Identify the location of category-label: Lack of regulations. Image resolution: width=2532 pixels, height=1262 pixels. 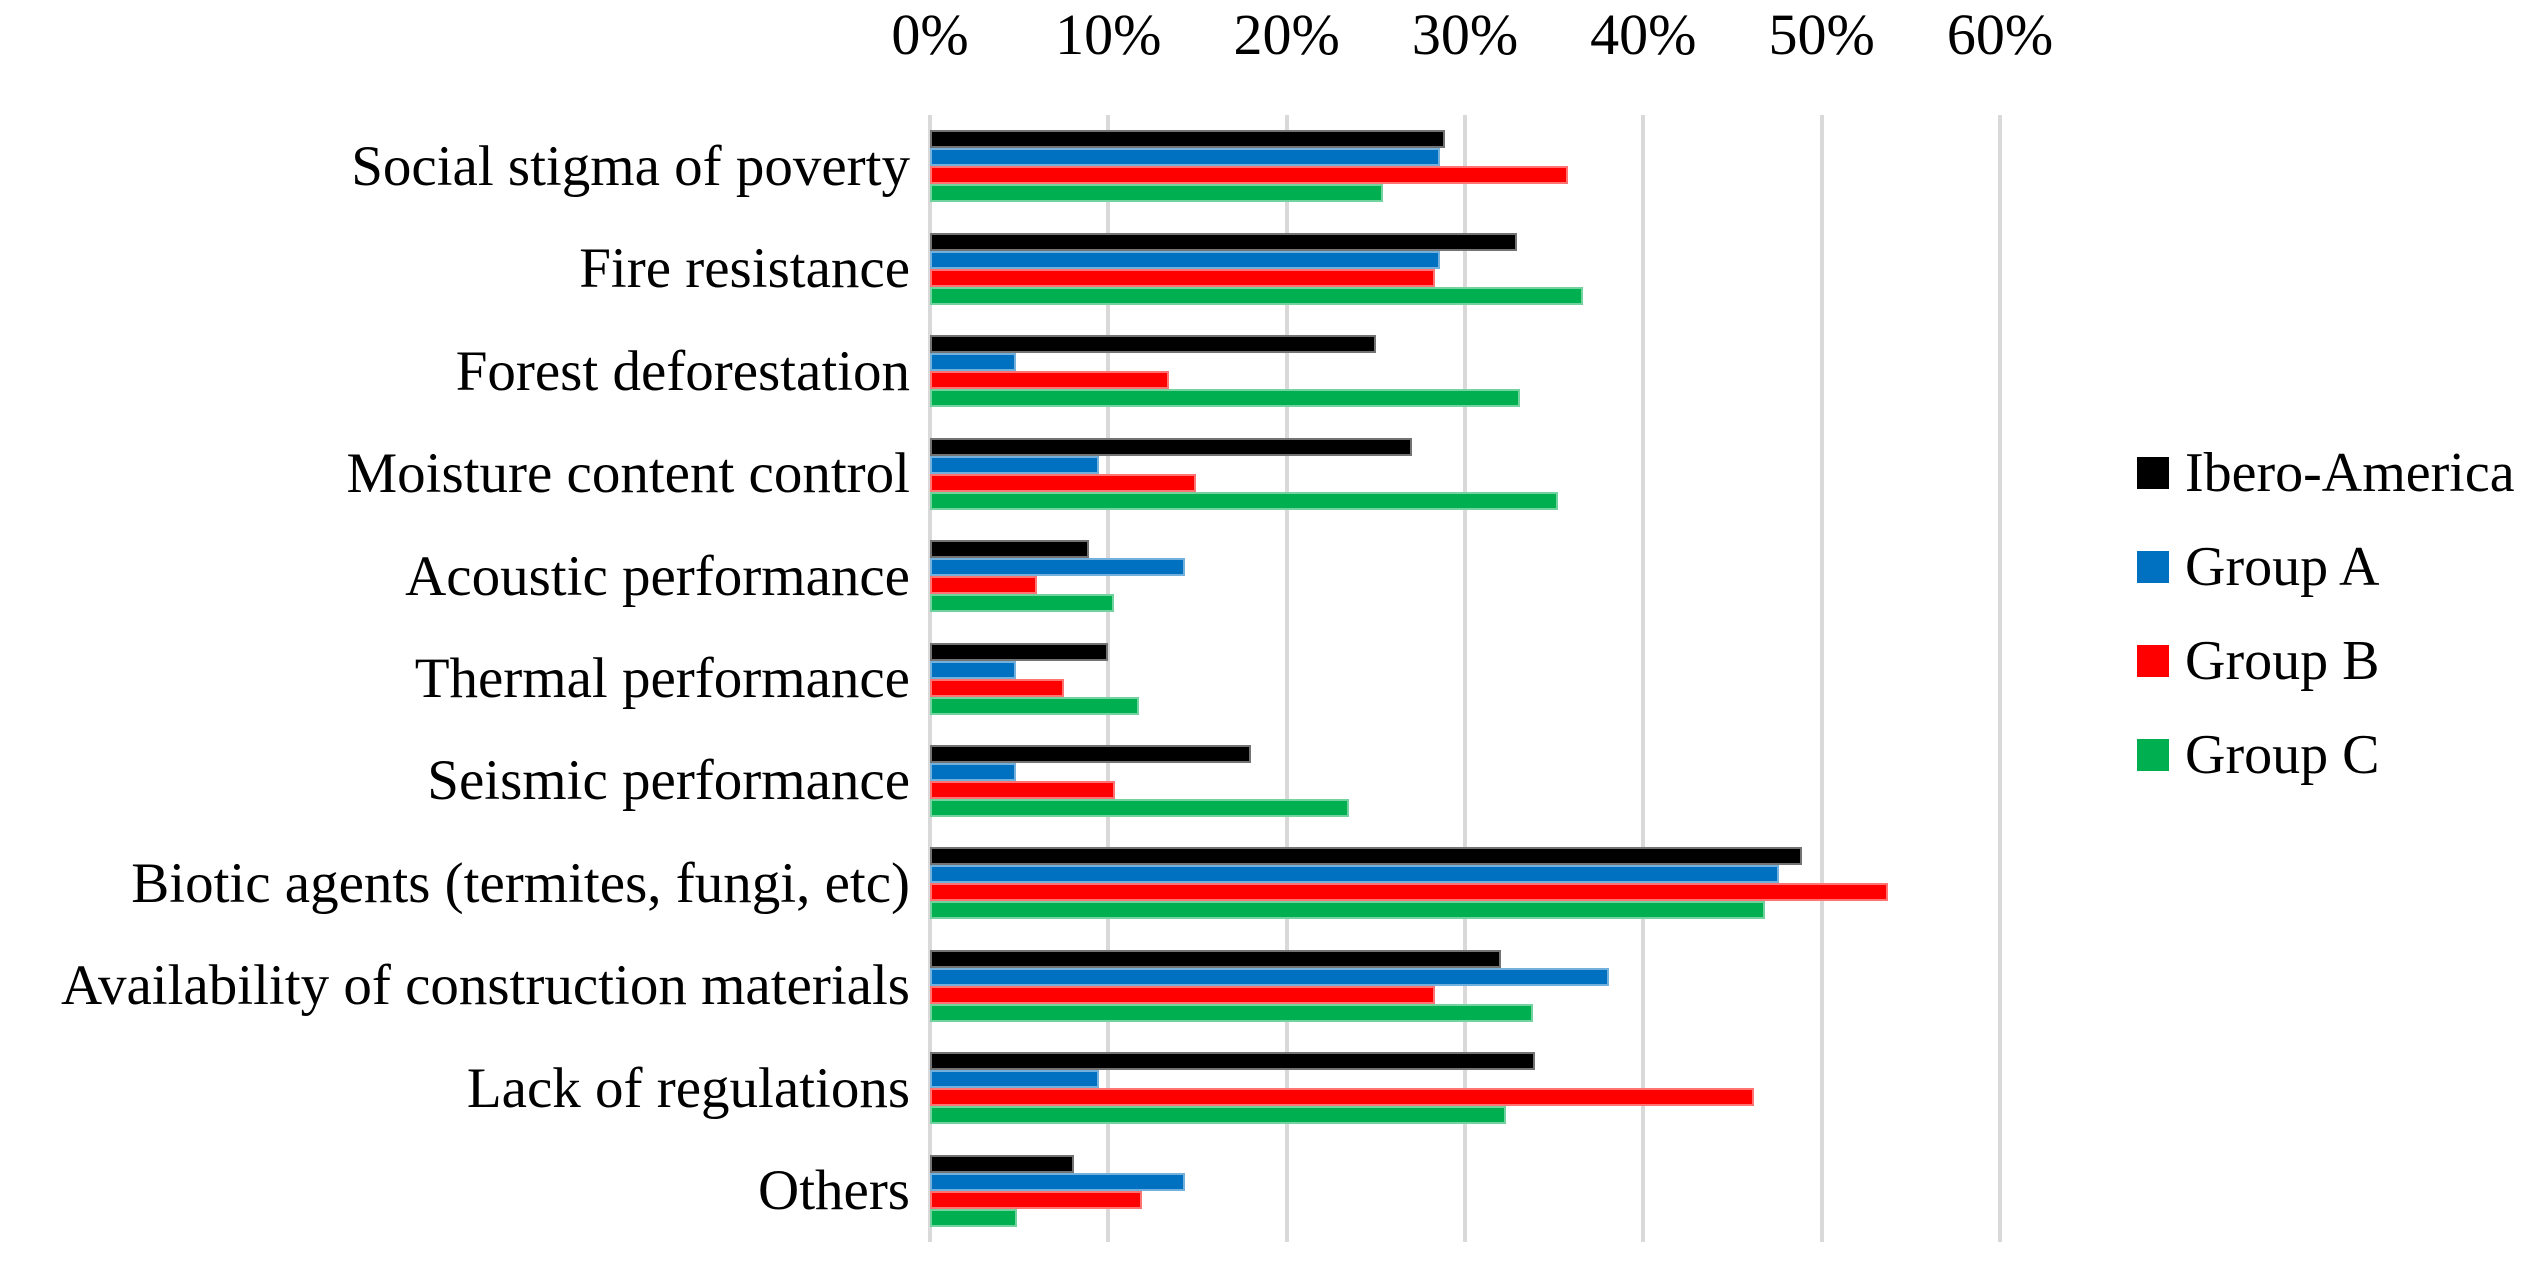
(688, 1088).